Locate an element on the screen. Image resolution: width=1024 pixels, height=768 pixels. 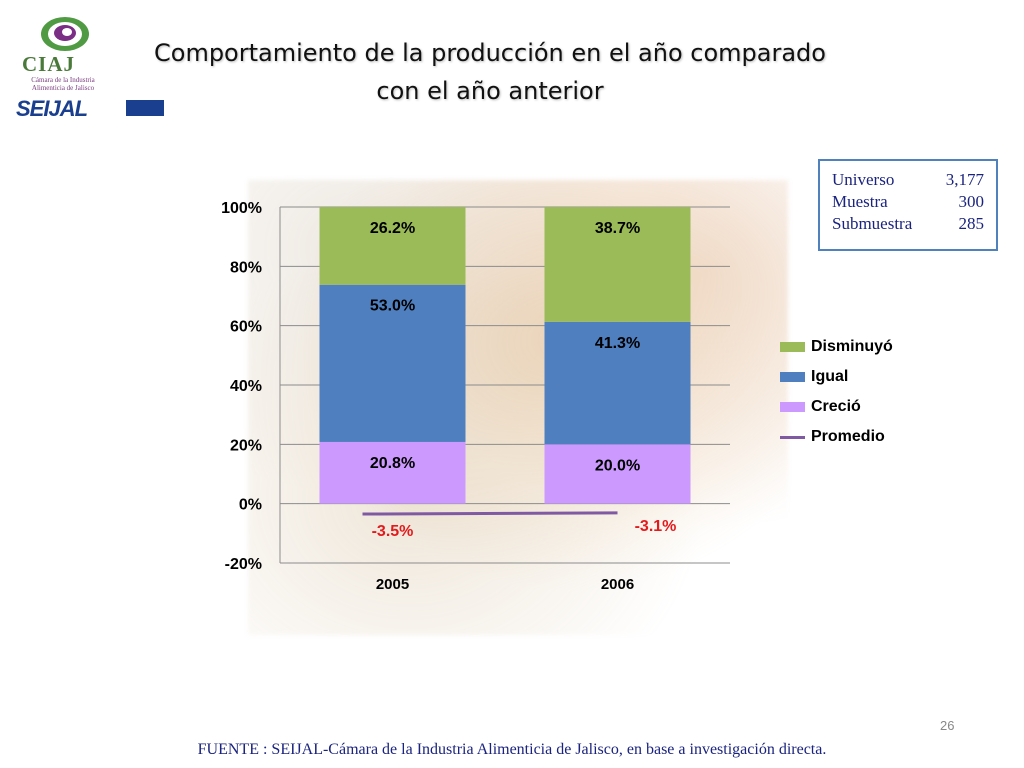
bar-disminuyó-2006 is located at coordinates (617, 264).